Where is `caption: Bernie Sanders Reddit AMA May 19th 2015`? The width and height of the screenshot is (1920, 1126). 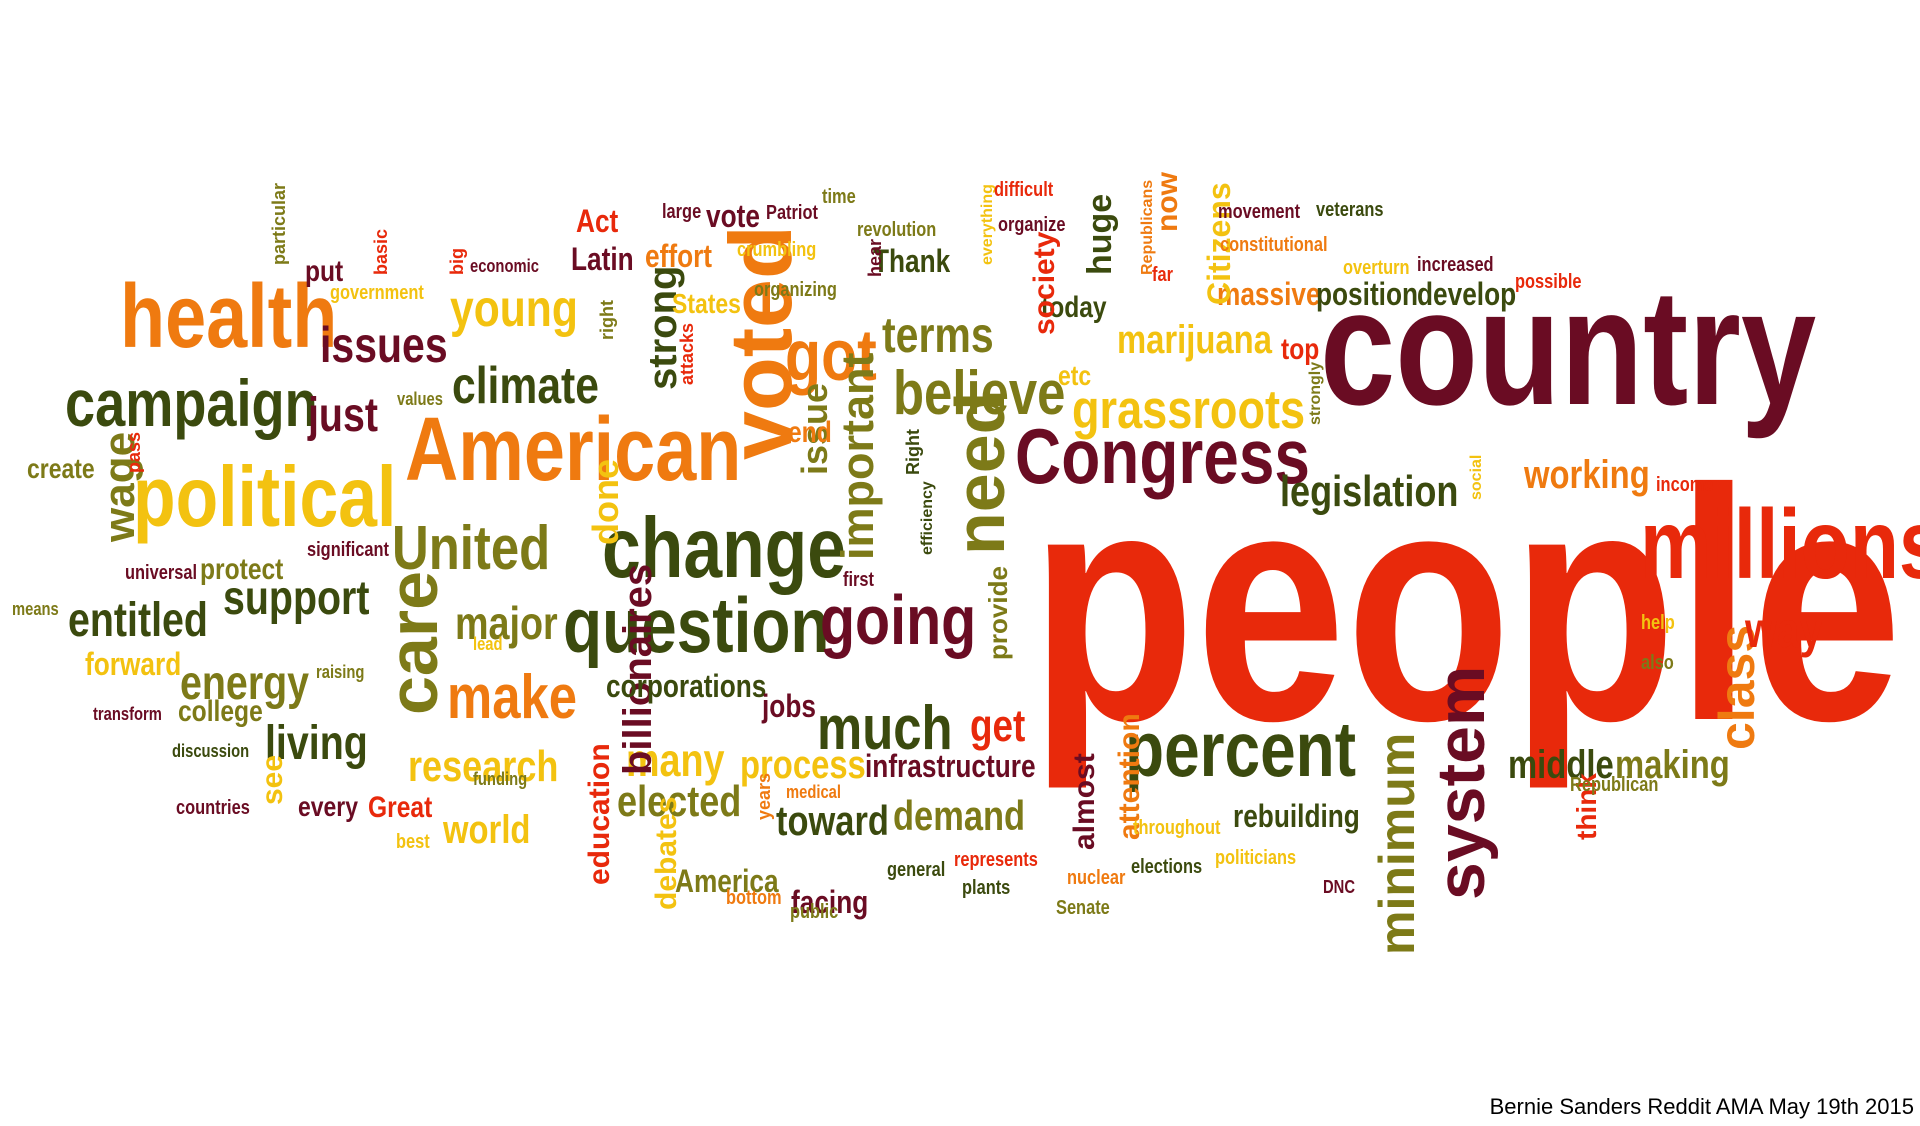 caption: Bernie Sanders Reddit AMA May 19th 2015 is located at coordinates (1701, 1106).